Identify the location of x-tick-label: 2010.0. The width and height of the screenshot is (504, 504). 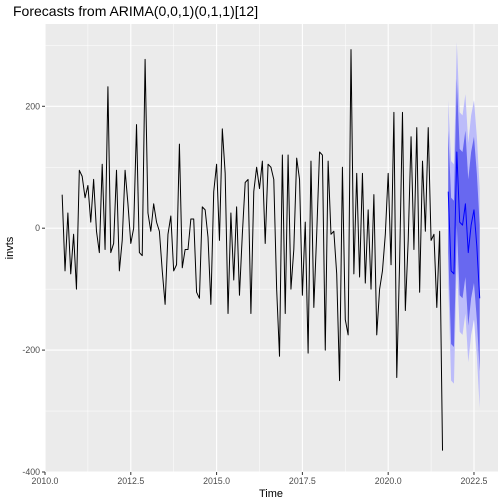
(45, 481).